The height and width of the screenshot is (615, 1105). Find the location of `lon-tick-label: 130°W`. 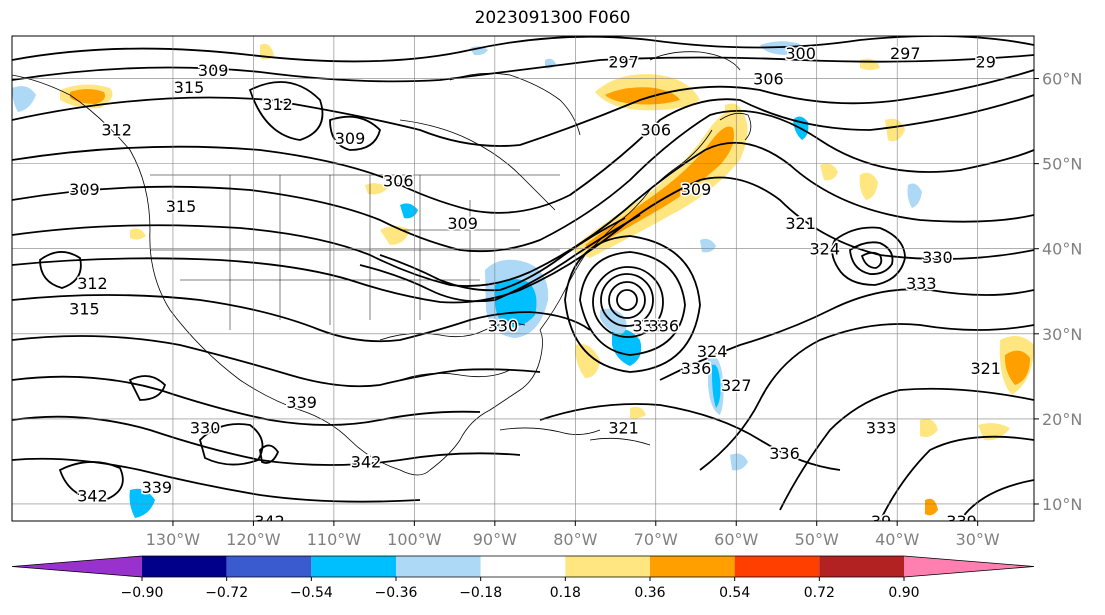

lon-tick-label: 130°W is located at coordinates (173, 539).